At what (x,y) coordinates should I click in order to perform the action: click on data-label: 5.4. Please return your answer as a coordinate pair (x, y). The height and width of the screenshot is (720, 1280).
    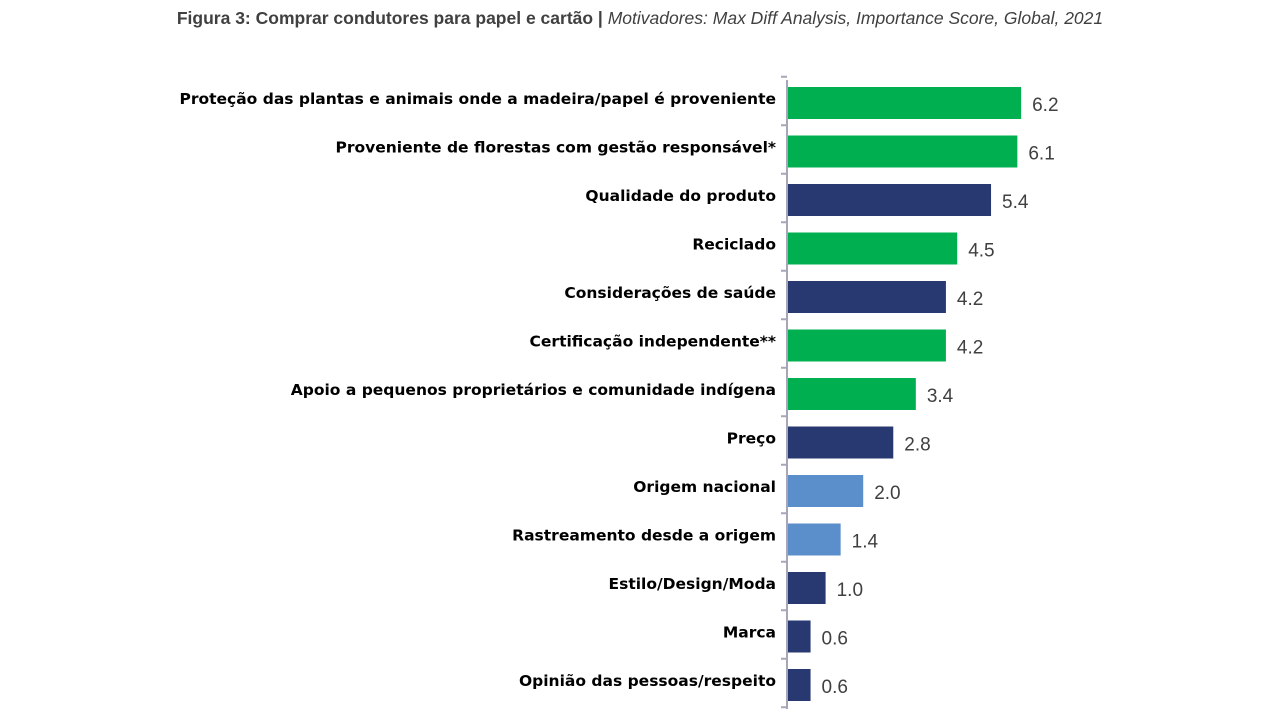
    Looking at the image, I should click on (1015, 202).